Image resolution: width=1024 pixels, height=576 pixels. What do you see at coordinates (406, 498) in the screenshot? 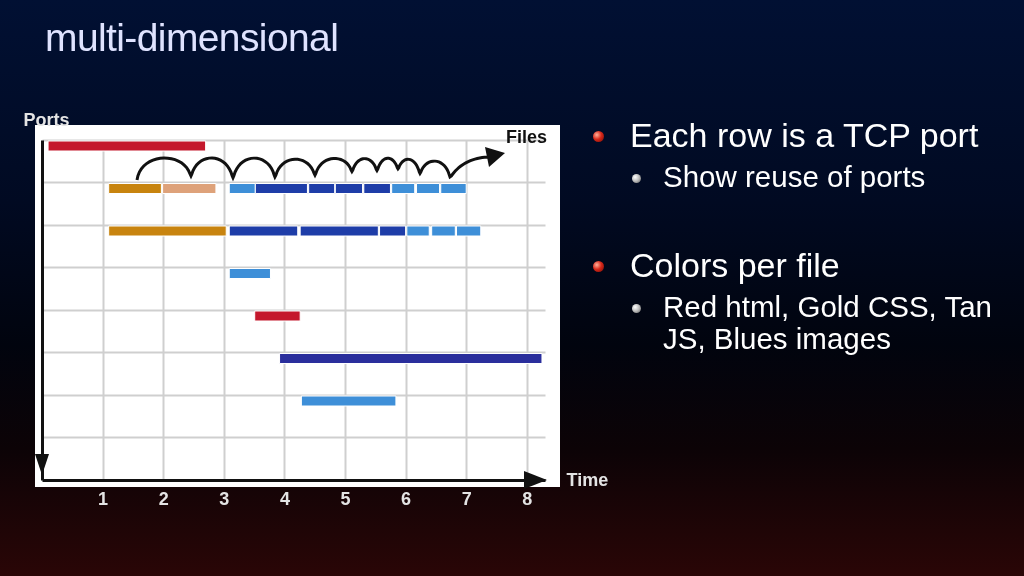
I see `x-tick-label: 6` at bounding box center [406, 498].